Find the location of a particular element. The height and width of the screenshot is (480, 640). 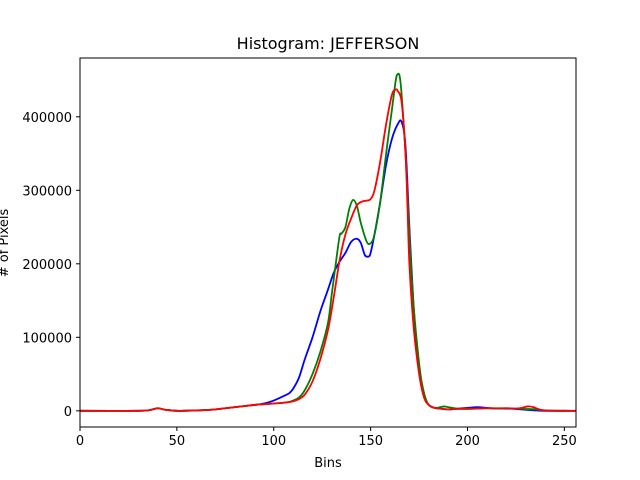

x-tick-label: 150 is located at coordinates (370, 441).